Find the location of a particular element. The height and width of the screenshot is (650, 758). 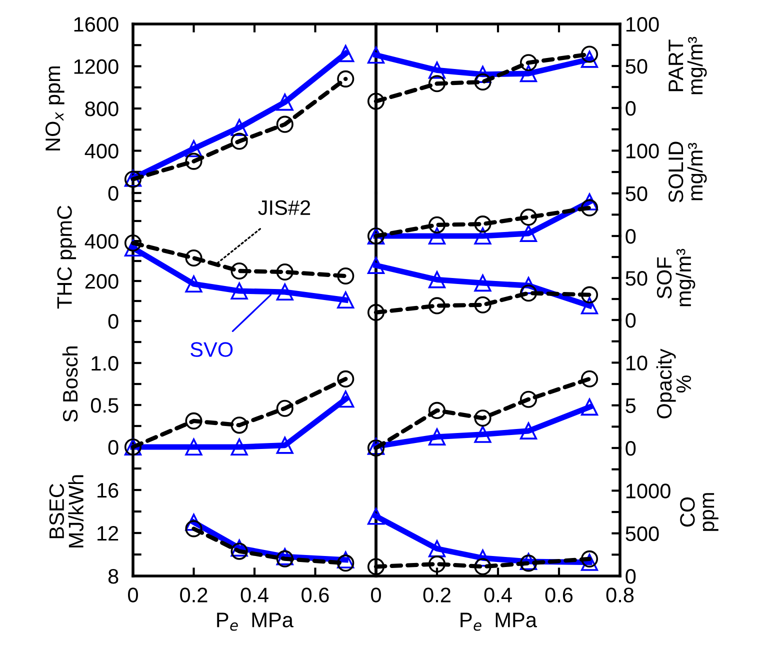

annotation: JIS#2 is located at coordinates (284, 208).